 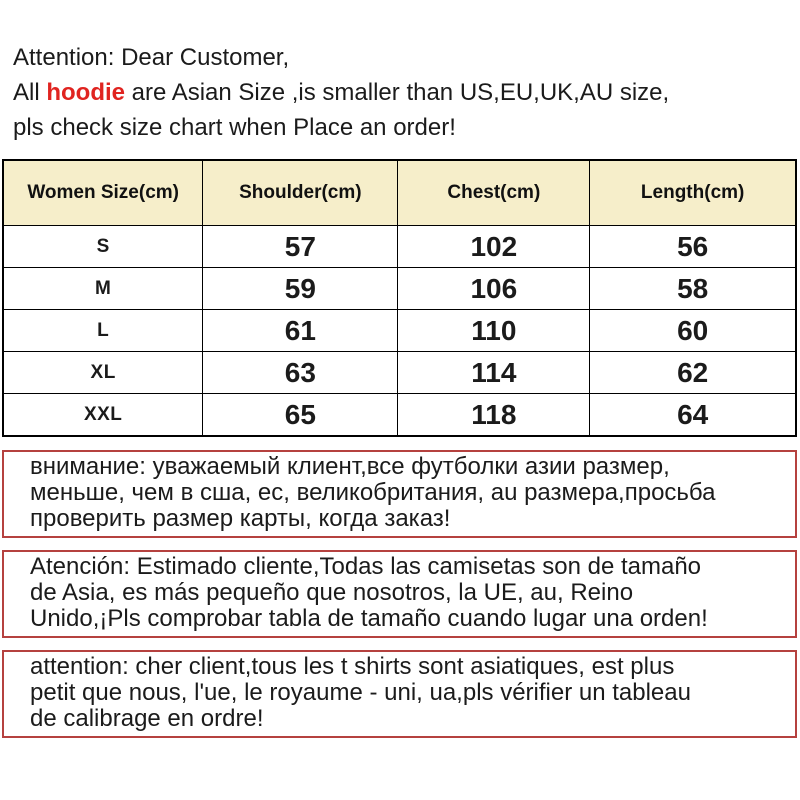 What do you see at coordinates (85, 92) in the screenshot?
I see `hoodie-highlight: hoodie` at bounding box center [85, 92].